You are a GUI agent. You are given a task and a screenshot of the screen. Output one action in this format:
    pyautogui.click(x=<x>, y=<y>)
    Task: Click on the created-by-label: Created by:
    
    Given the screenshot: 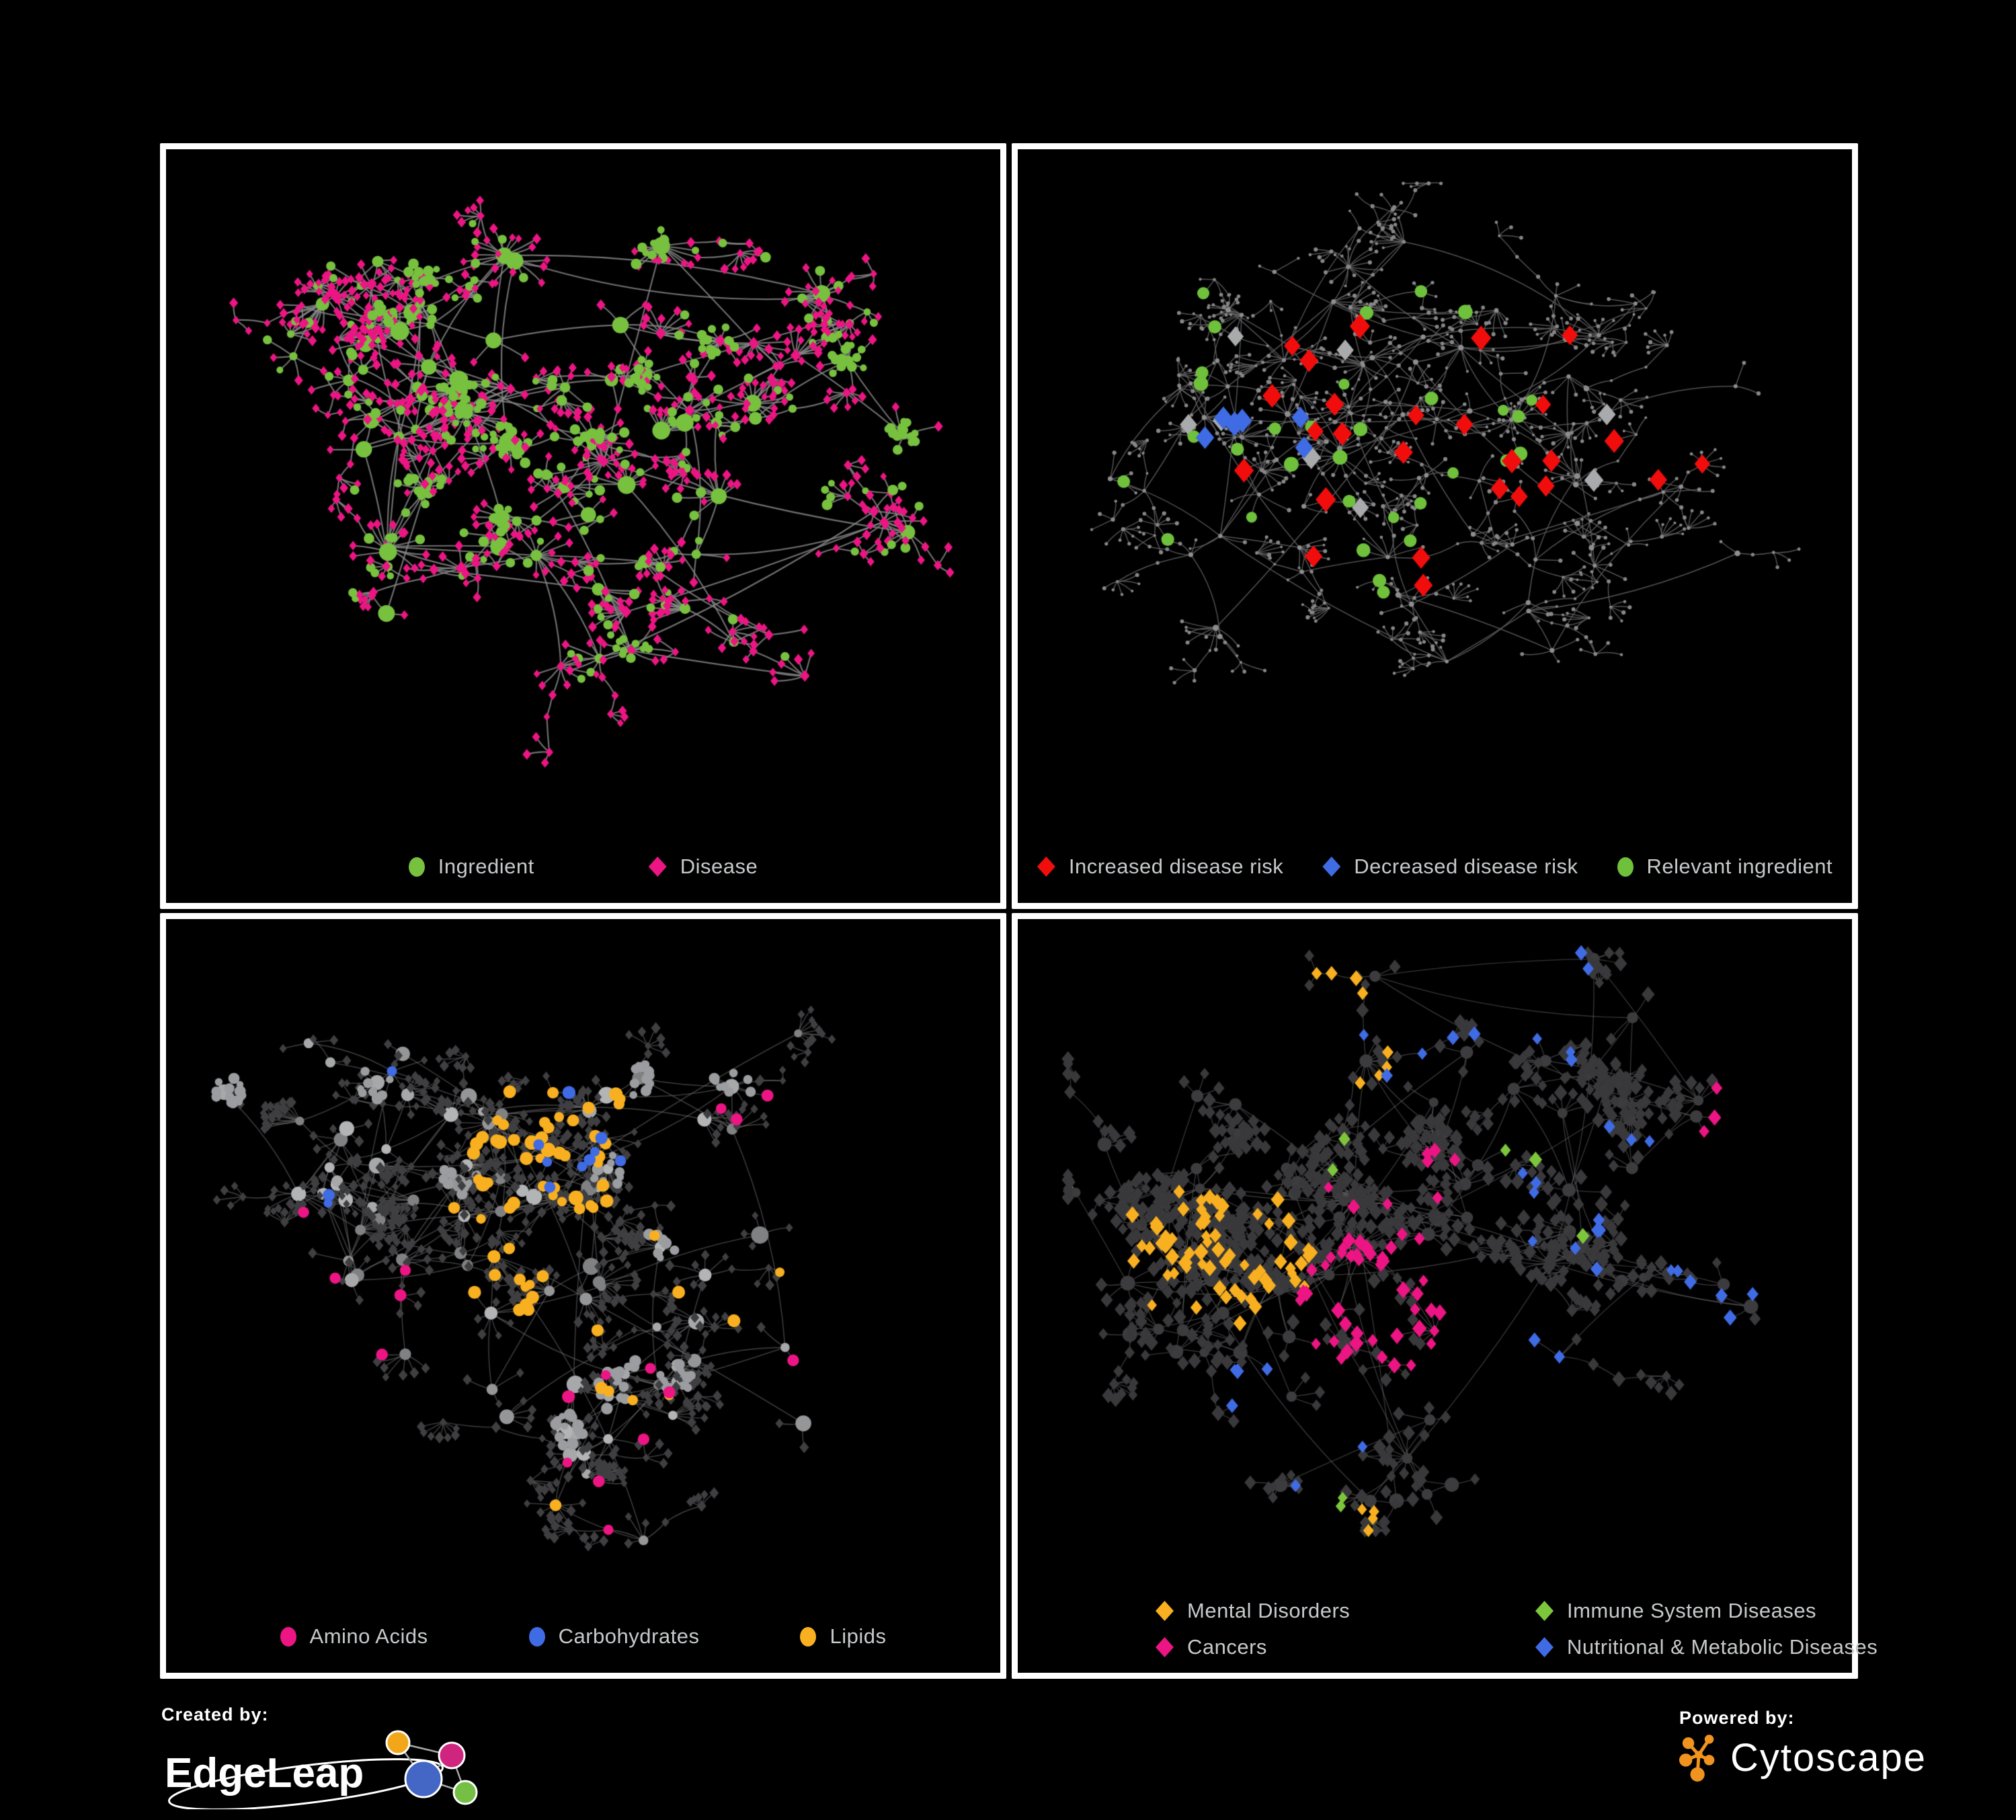 What is the action you would take?
    pyautogui.click(x=215, y=1714)
    